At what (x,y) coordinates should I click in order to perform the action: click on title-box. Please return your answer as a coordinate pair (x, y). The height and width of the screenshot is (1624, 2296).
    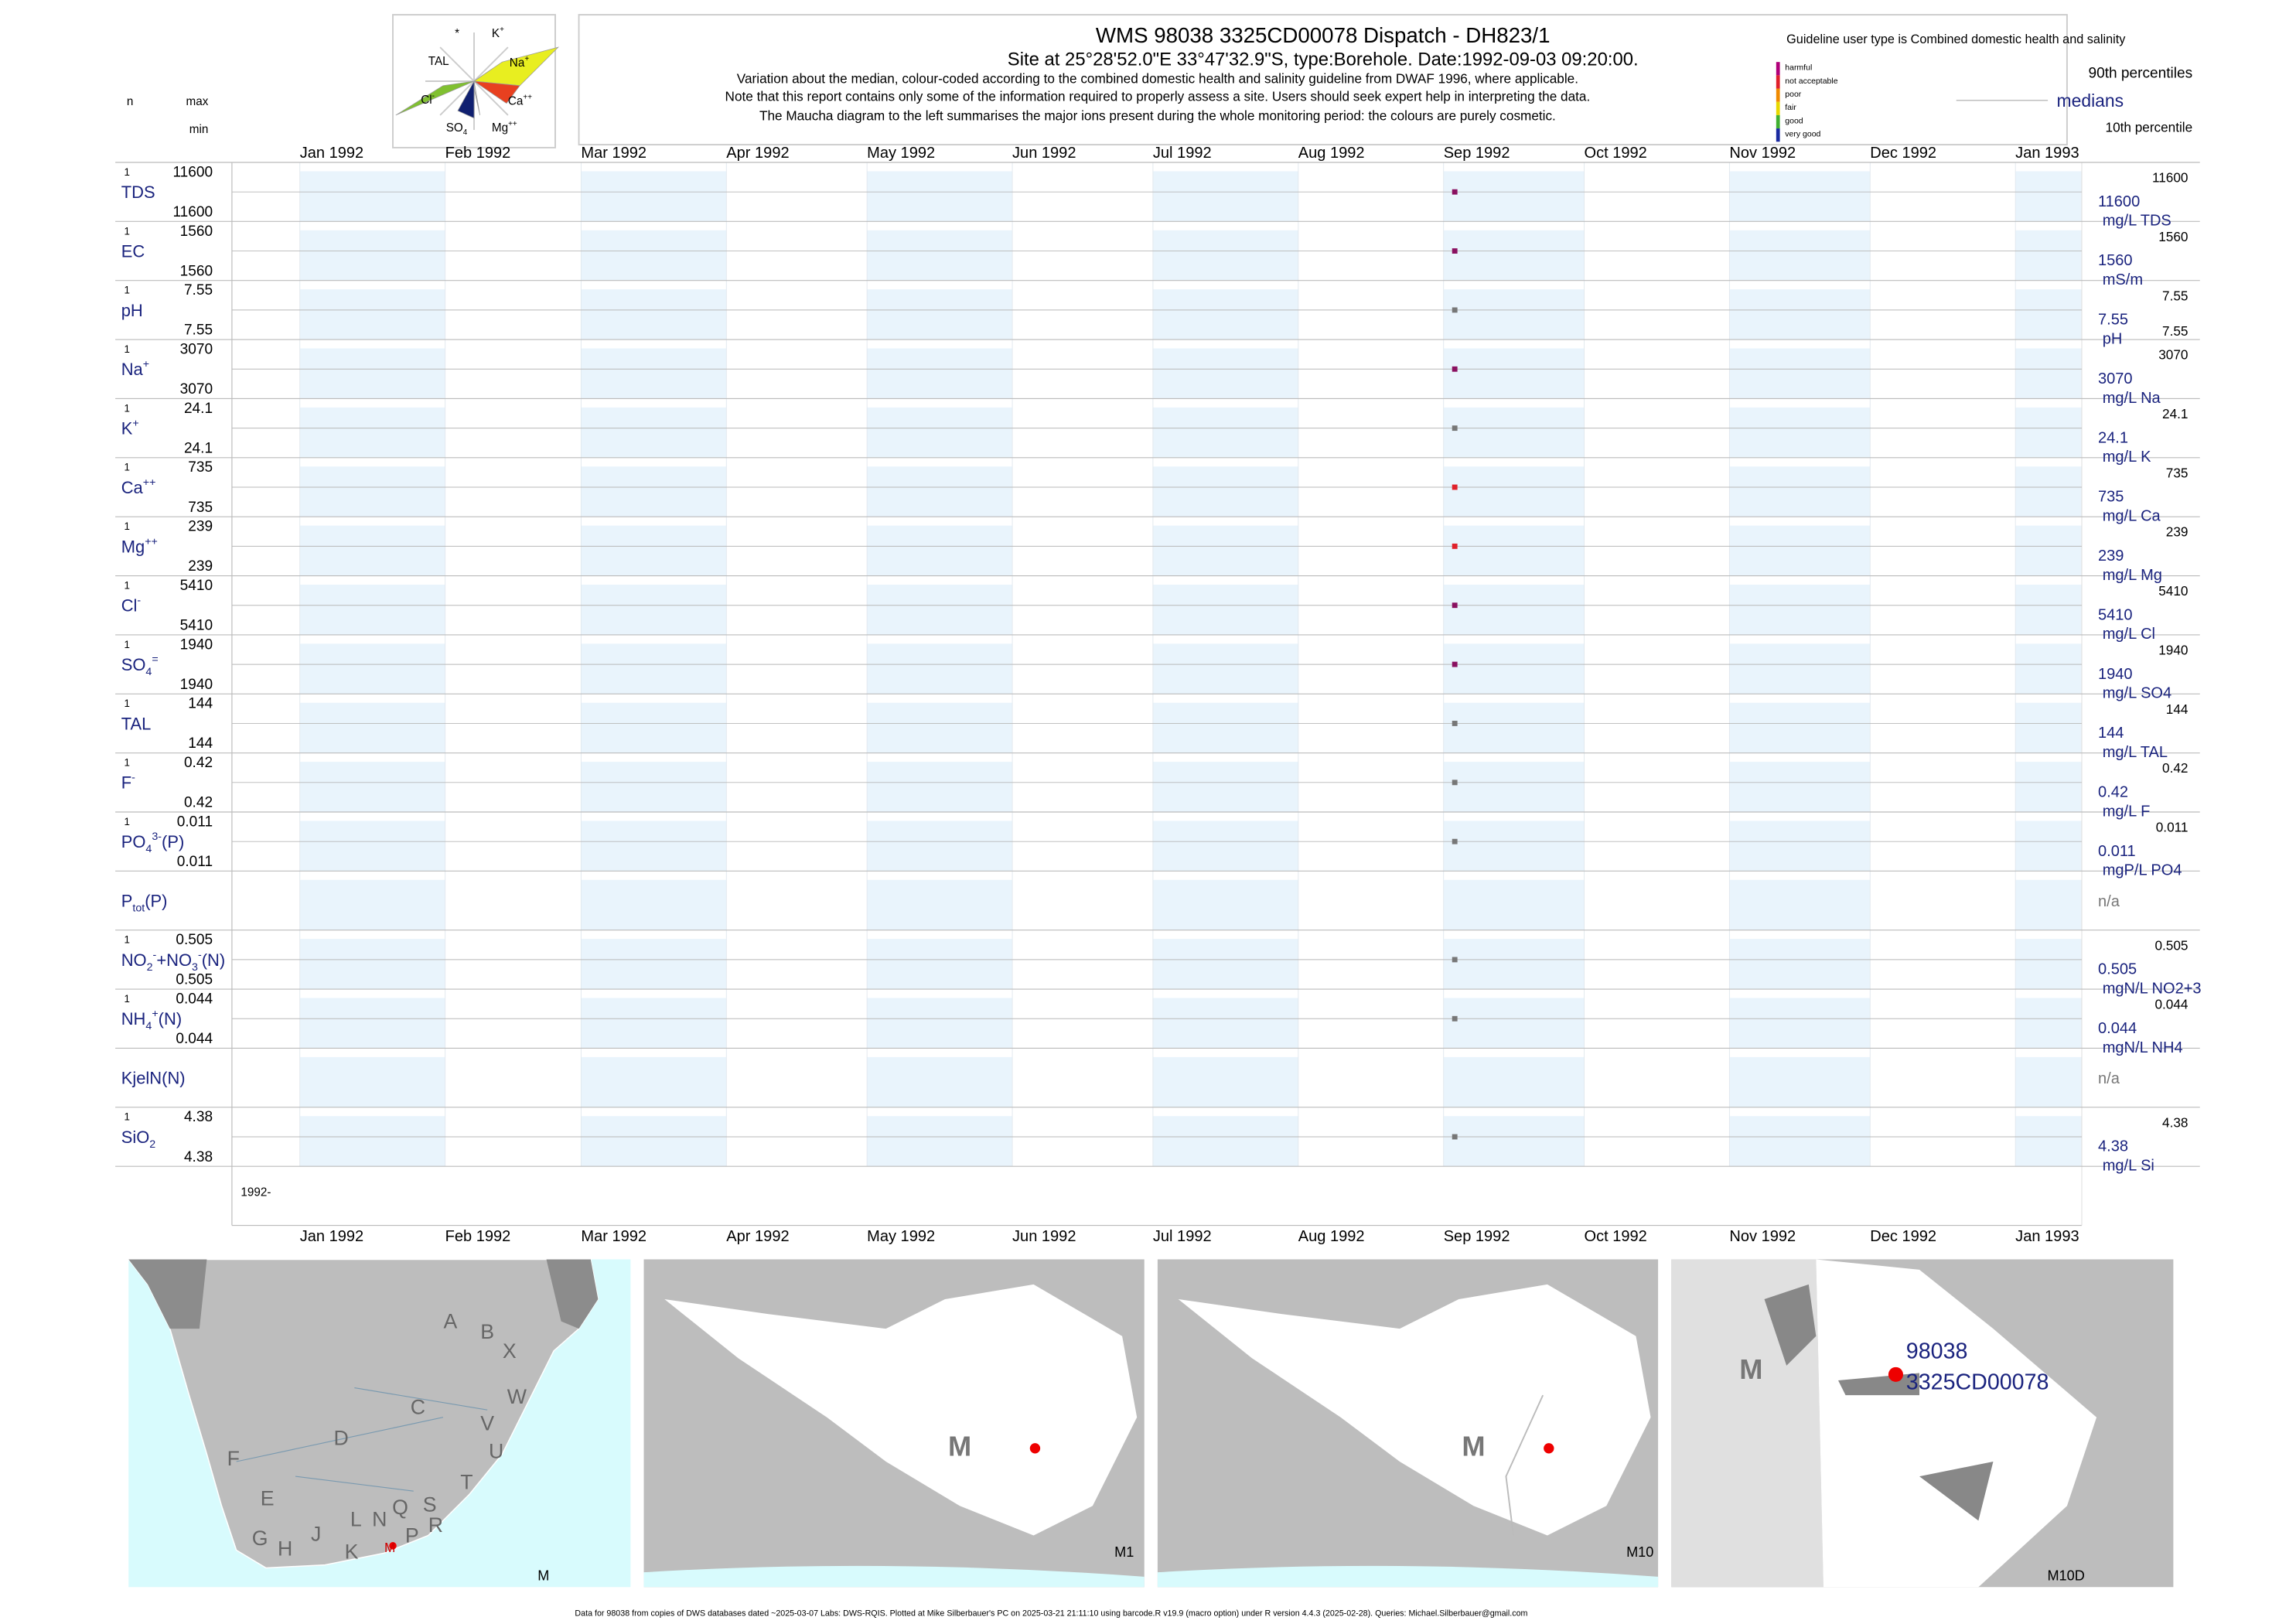
    Looking at the image, I should click on (1323, 80).